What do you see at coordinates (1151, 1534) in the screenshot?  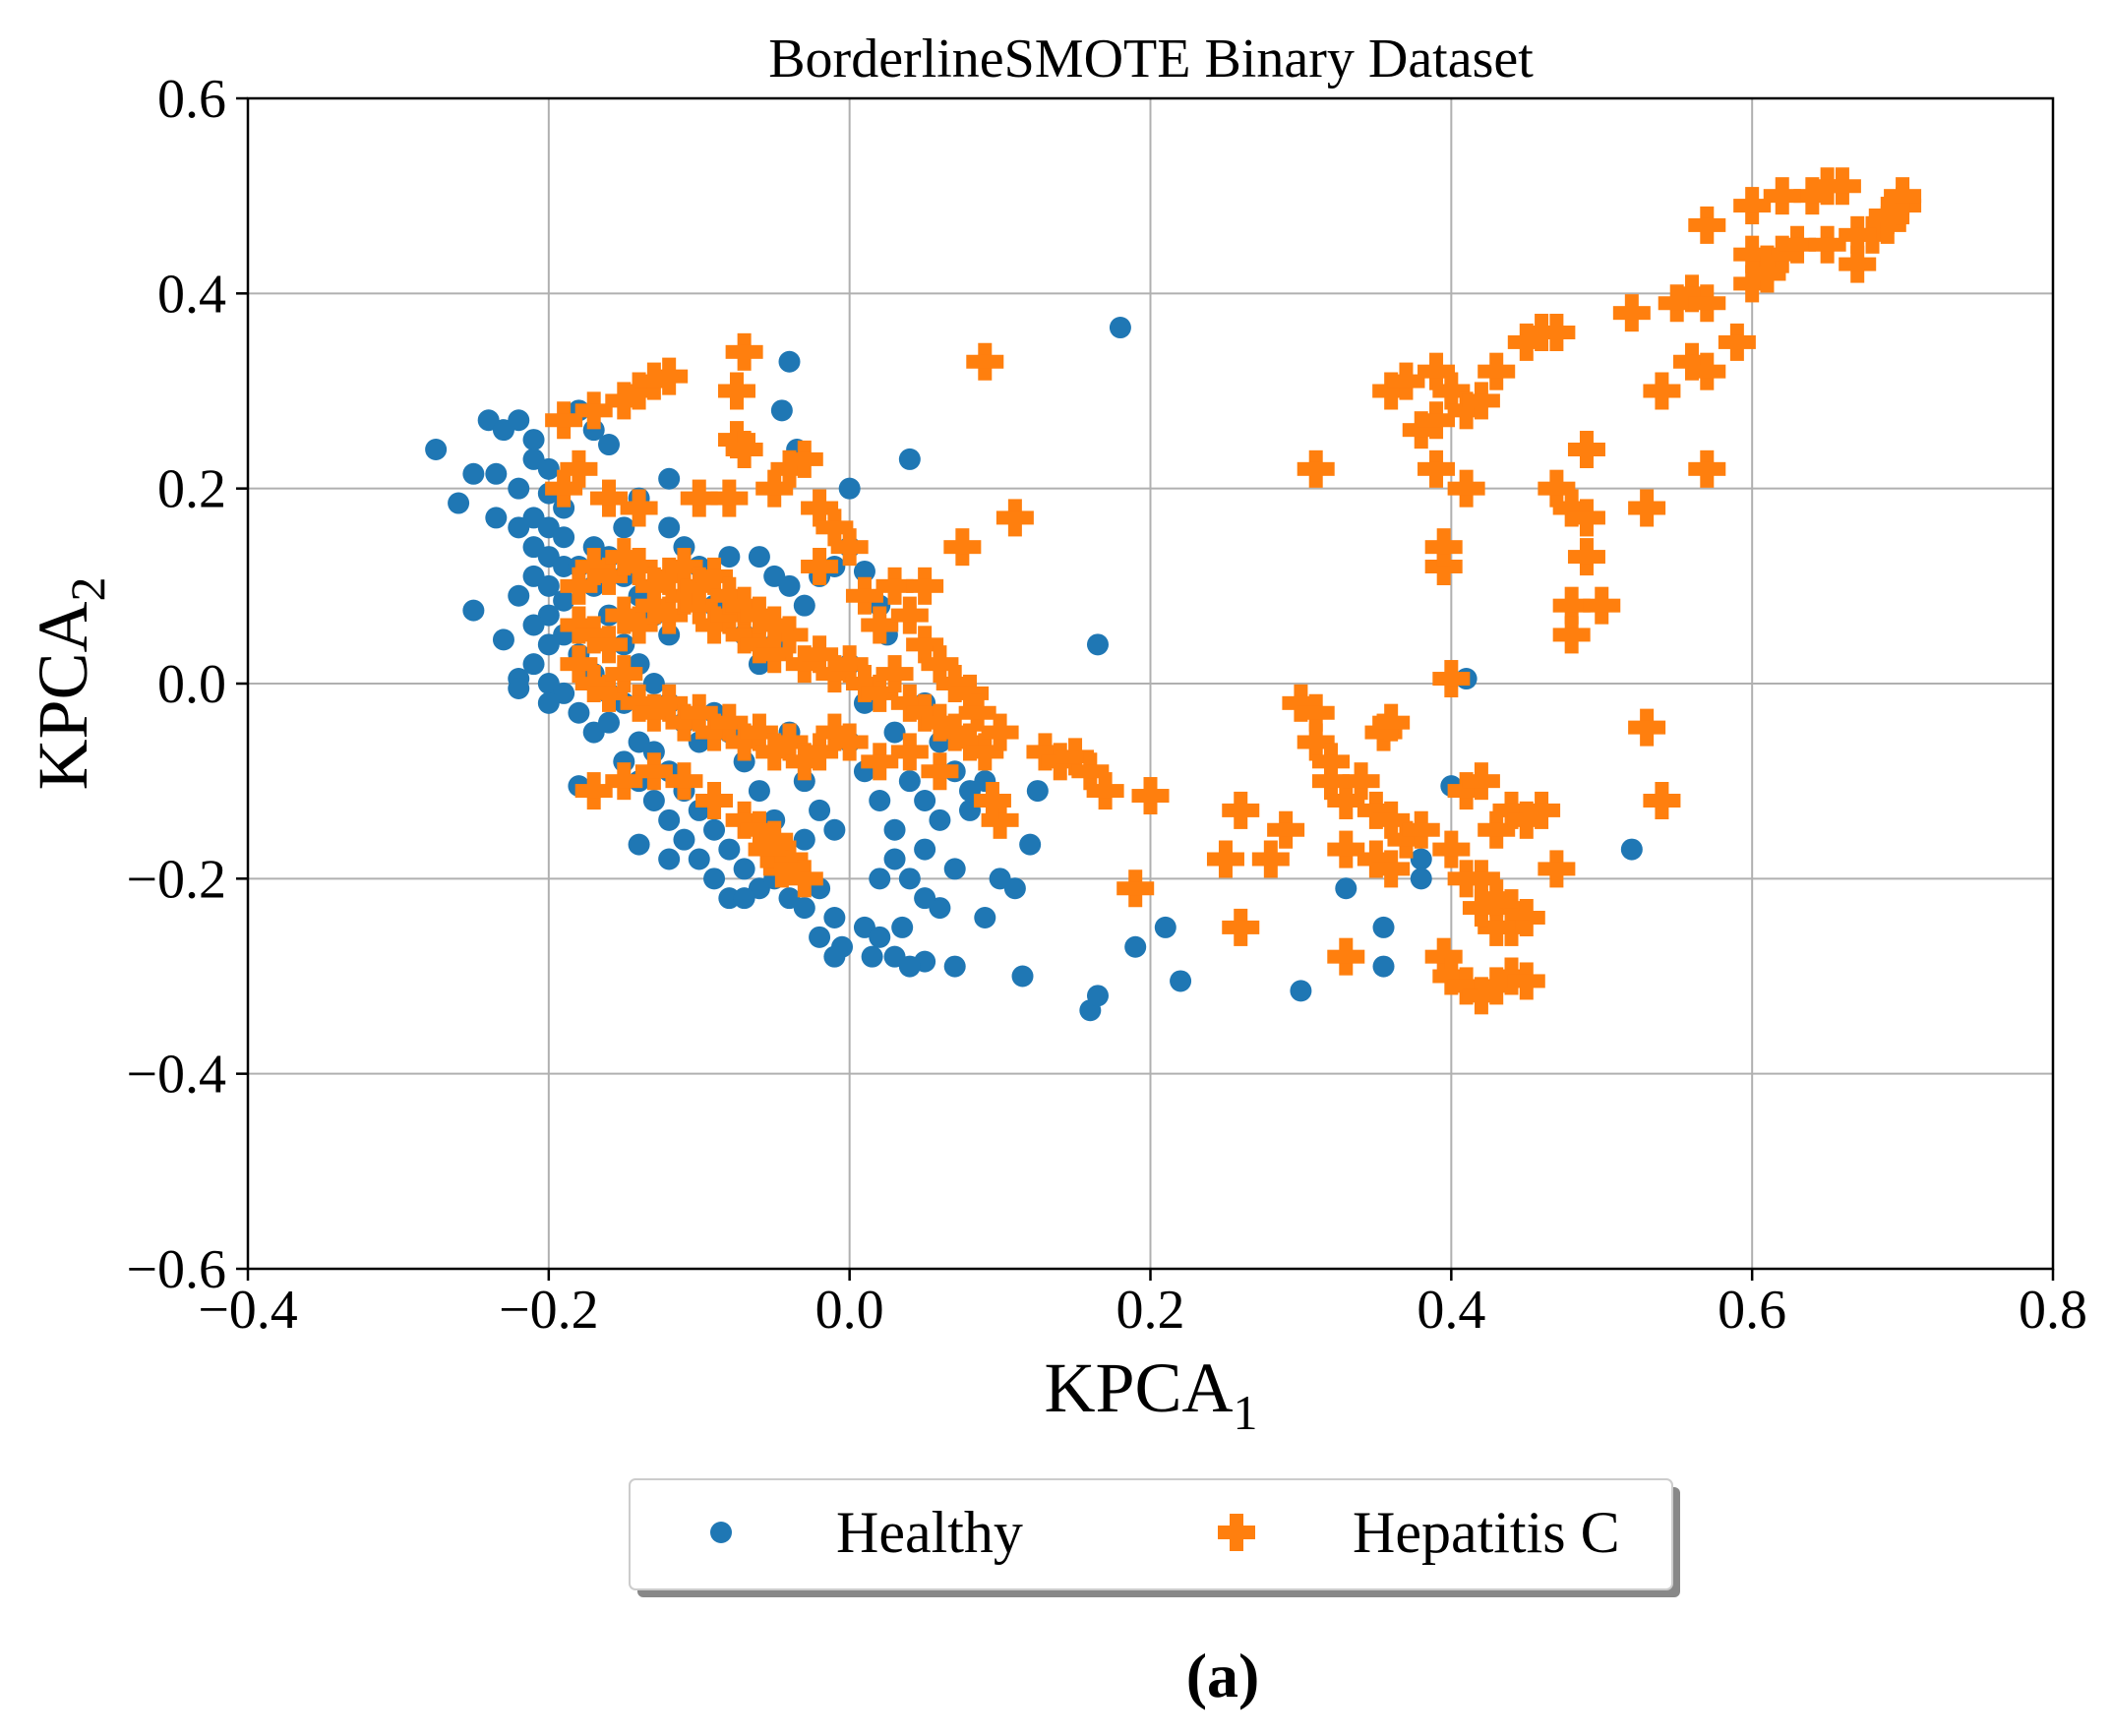 I see `legend-box` at bounding box center [1151, 1534].